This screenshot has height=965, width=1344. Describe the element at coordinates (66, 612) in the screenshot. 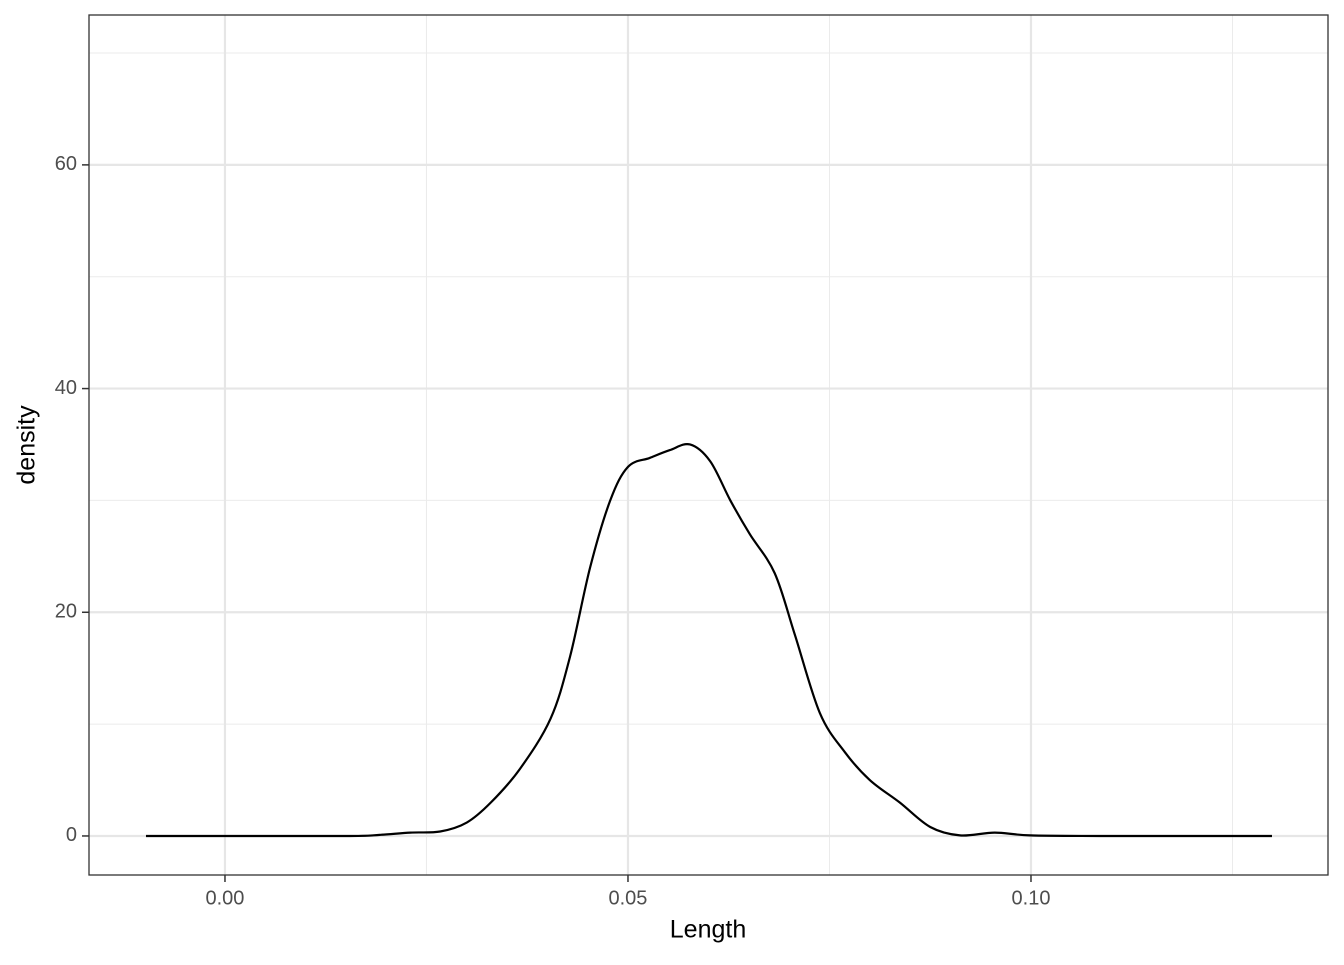

I see `y-tick-label: 20` at that location.